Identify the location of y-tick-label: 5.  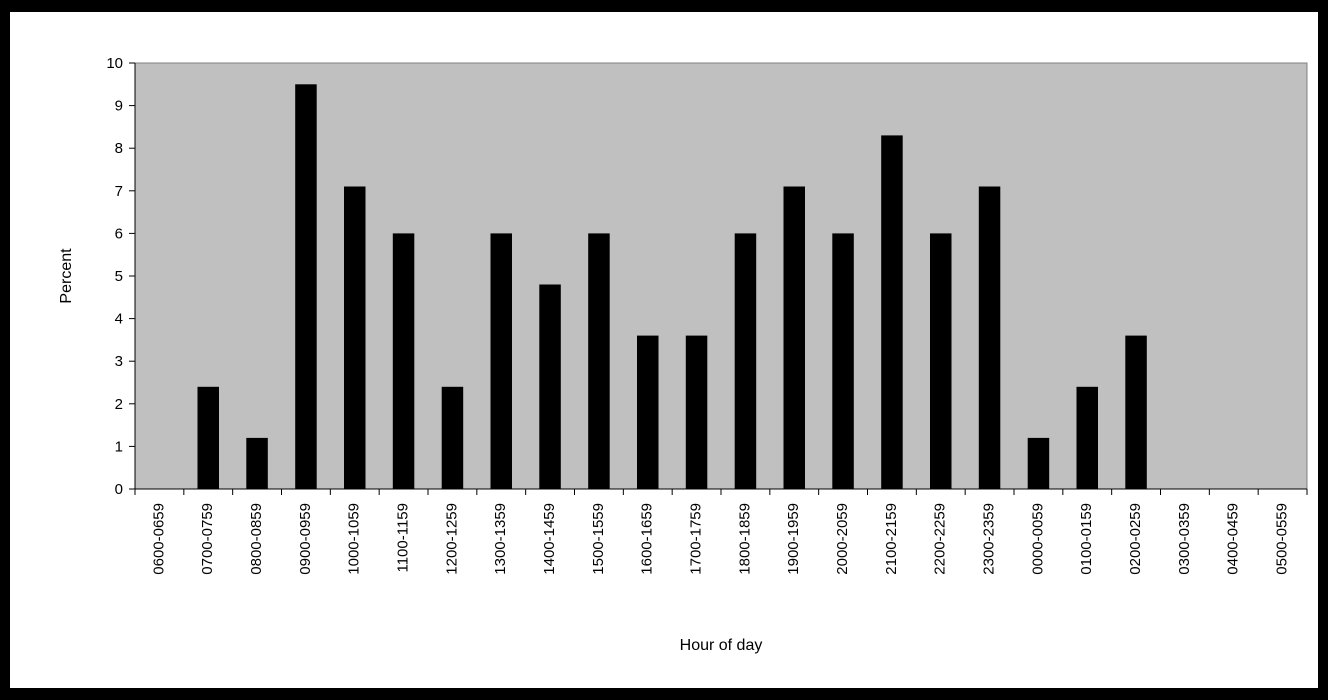
(119, 276).